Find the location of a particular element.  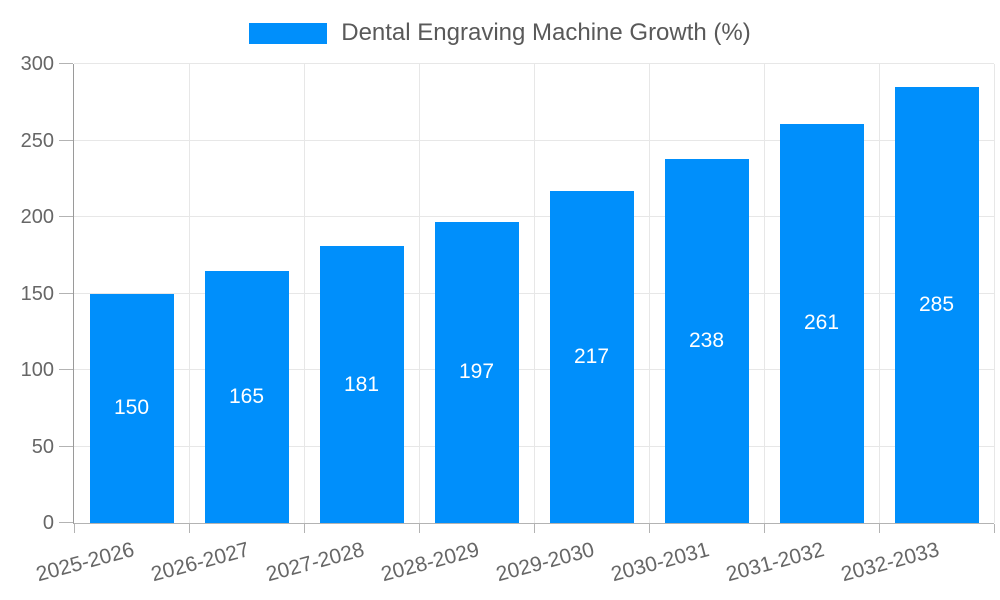

x-tick-label: 2029-2030 is located at coordinates (545, 562).